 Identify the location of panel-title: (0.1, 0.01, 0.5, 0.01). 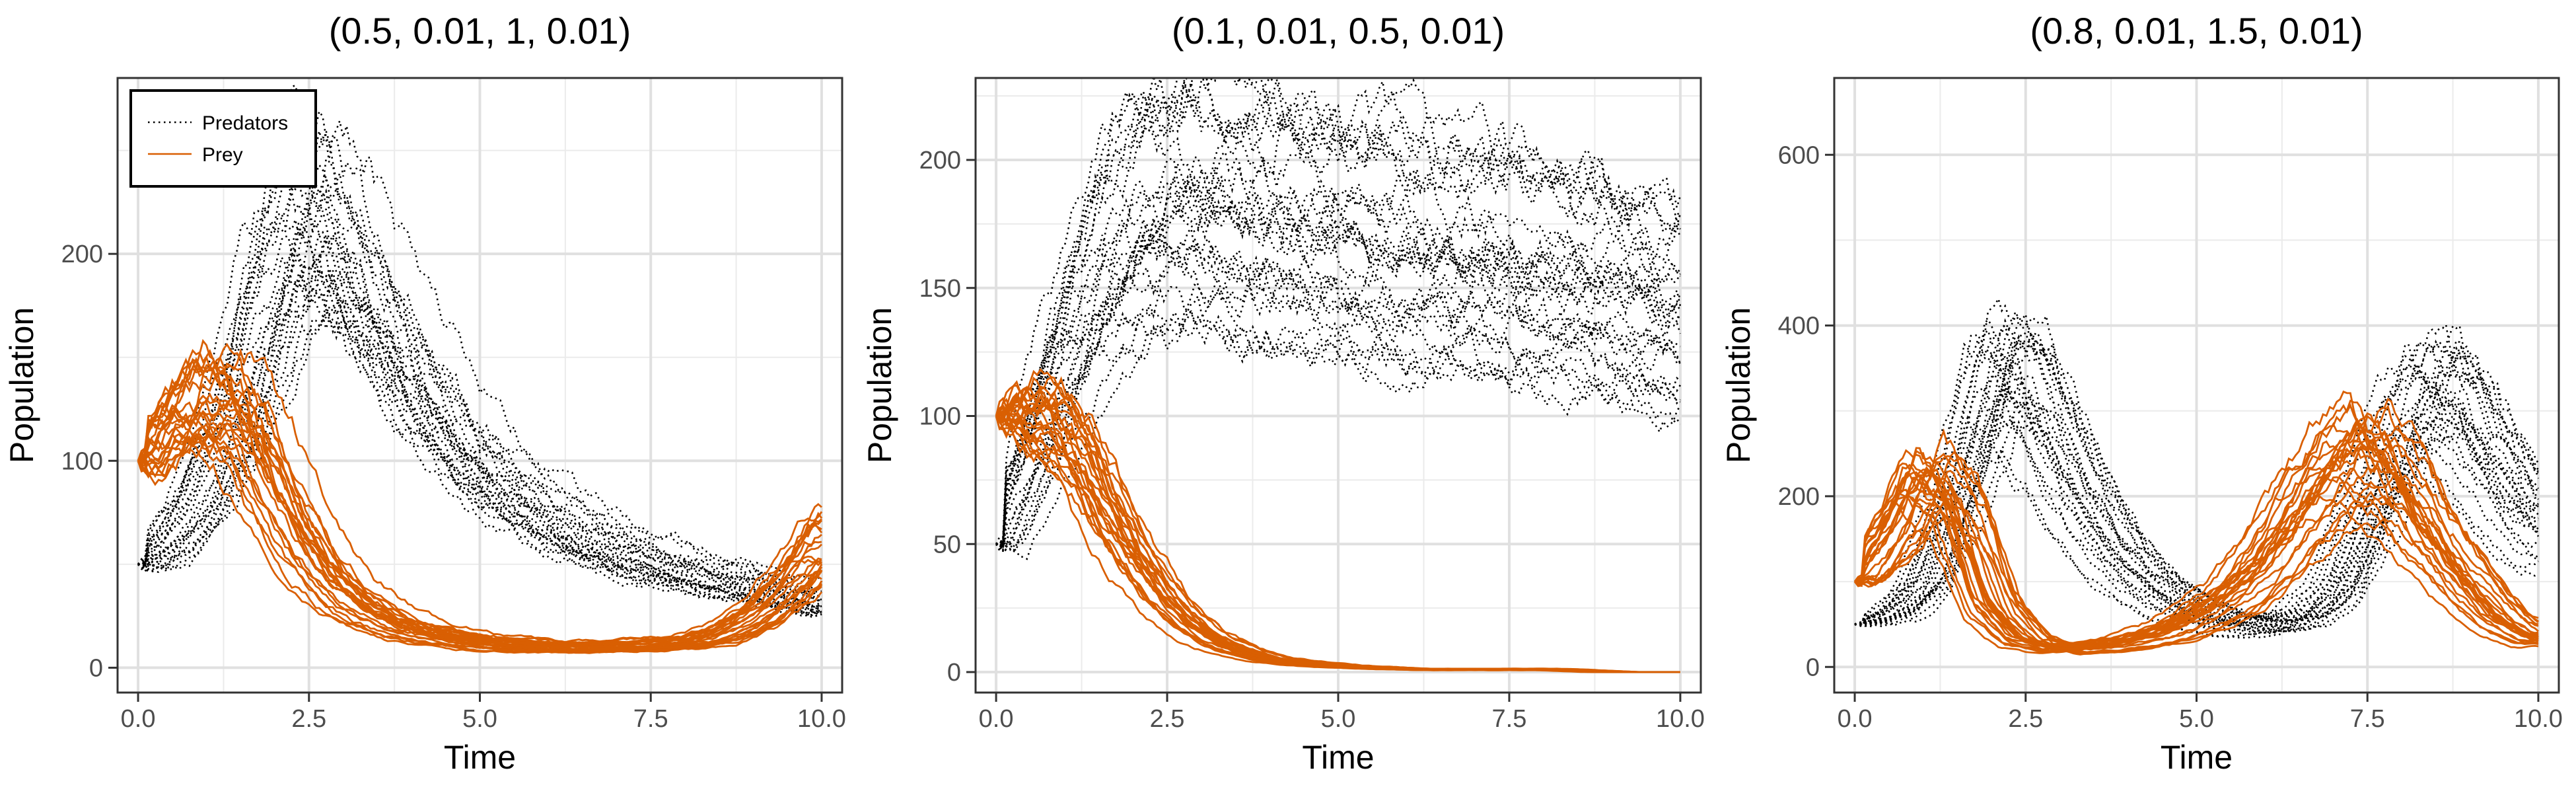
(1338, 31).